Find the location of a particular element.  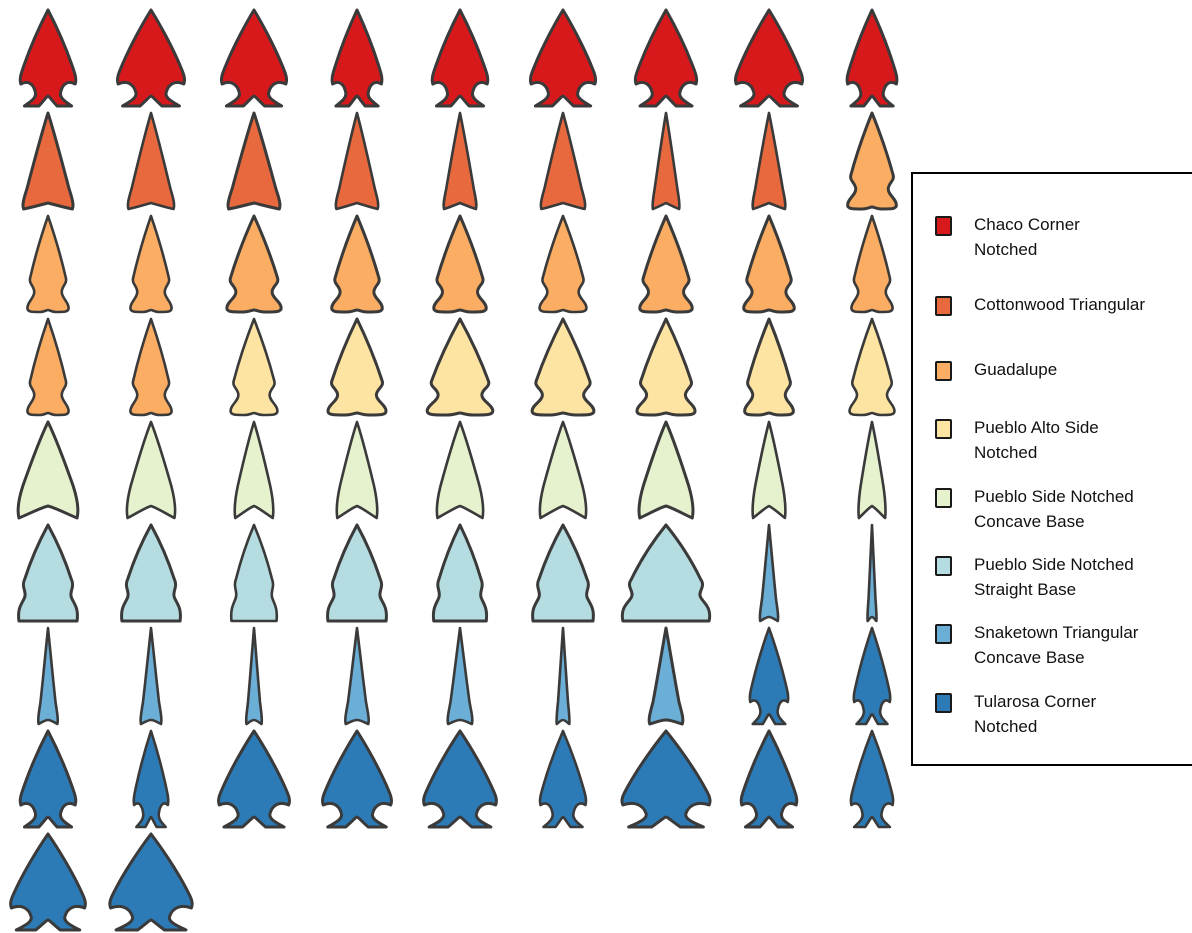

legend-item-pueblo-side-notched-concave-base: Pueblo Side Notched Concave Base is located at coordinates (1062, 509).